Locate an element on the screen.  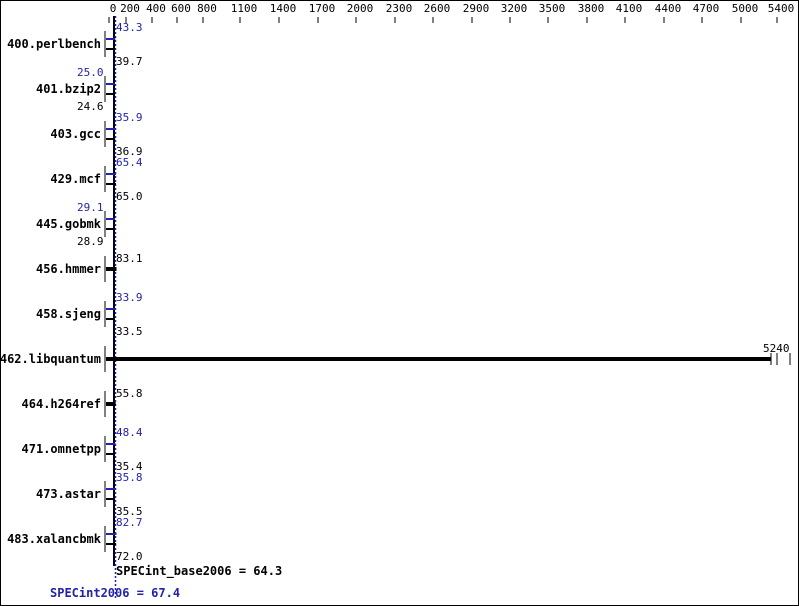
x-tick-label: 1700 is located at coordinates (322, 8).